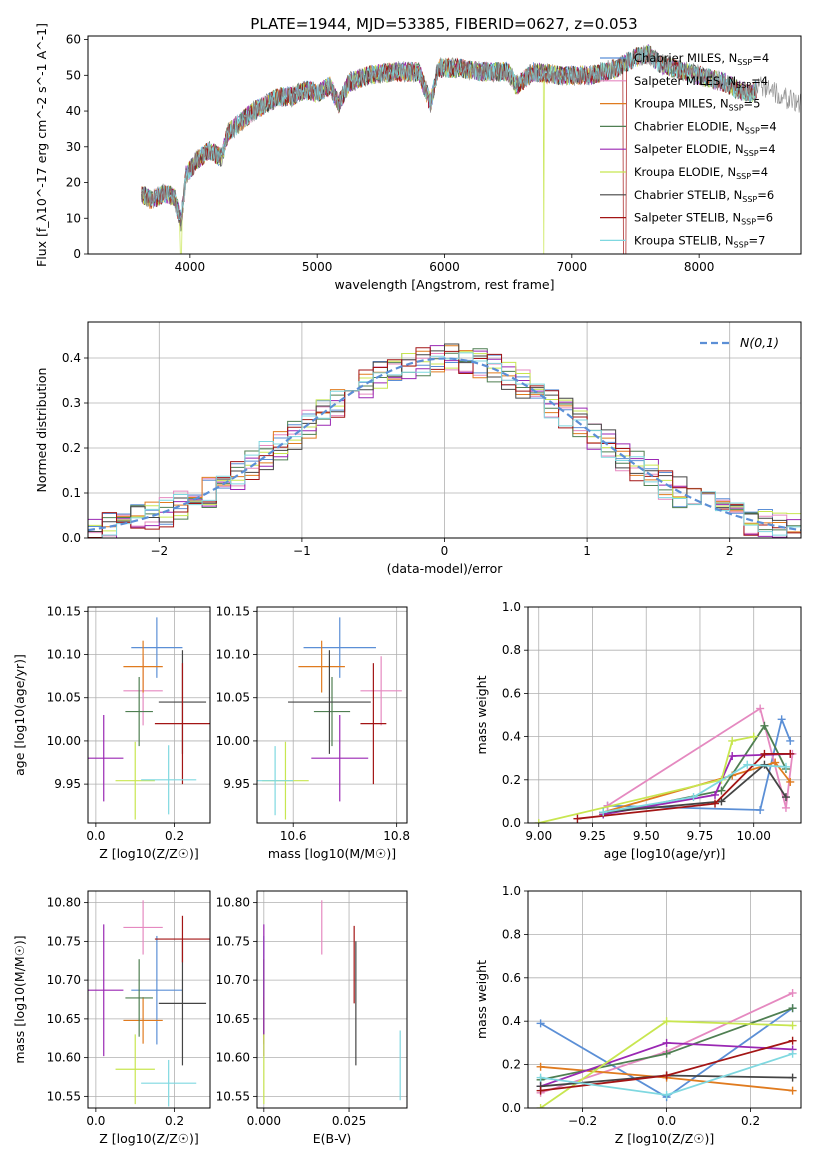  I want to click on legend-label: Salpeter ELODIE, NSSP=4, so click(705, 150).